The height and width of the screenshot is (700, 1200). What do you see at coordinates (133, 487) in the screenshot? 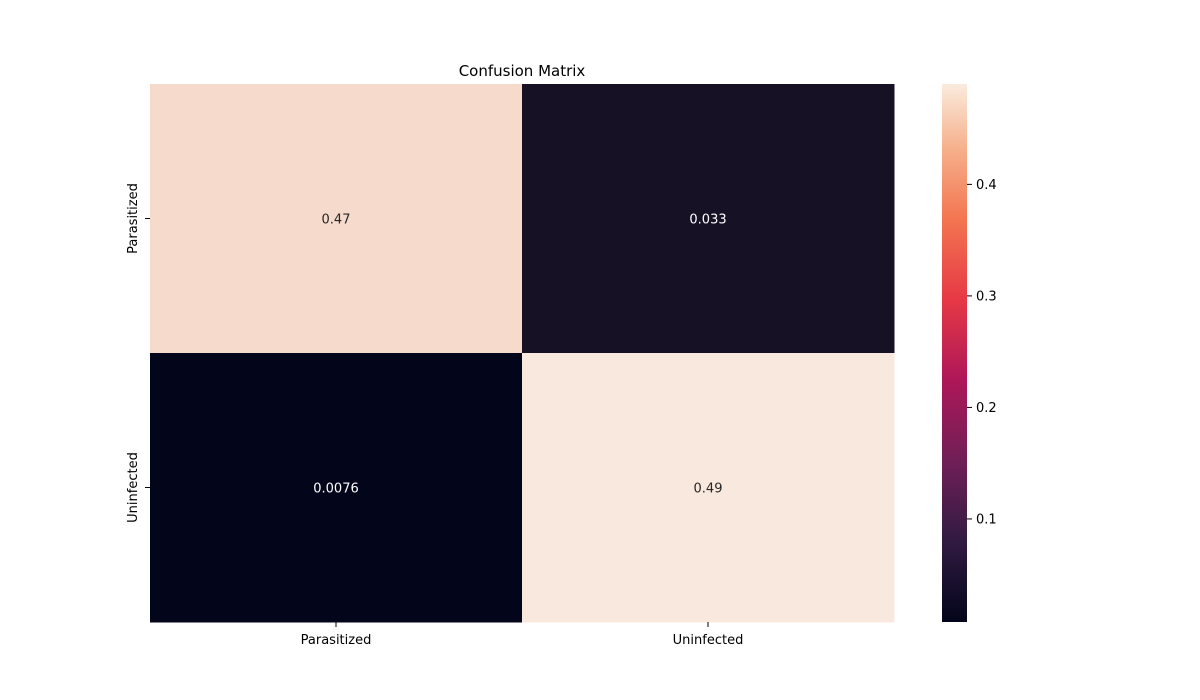
I see `y-tick-label: Uninfected` at bounding box center [133, 487].